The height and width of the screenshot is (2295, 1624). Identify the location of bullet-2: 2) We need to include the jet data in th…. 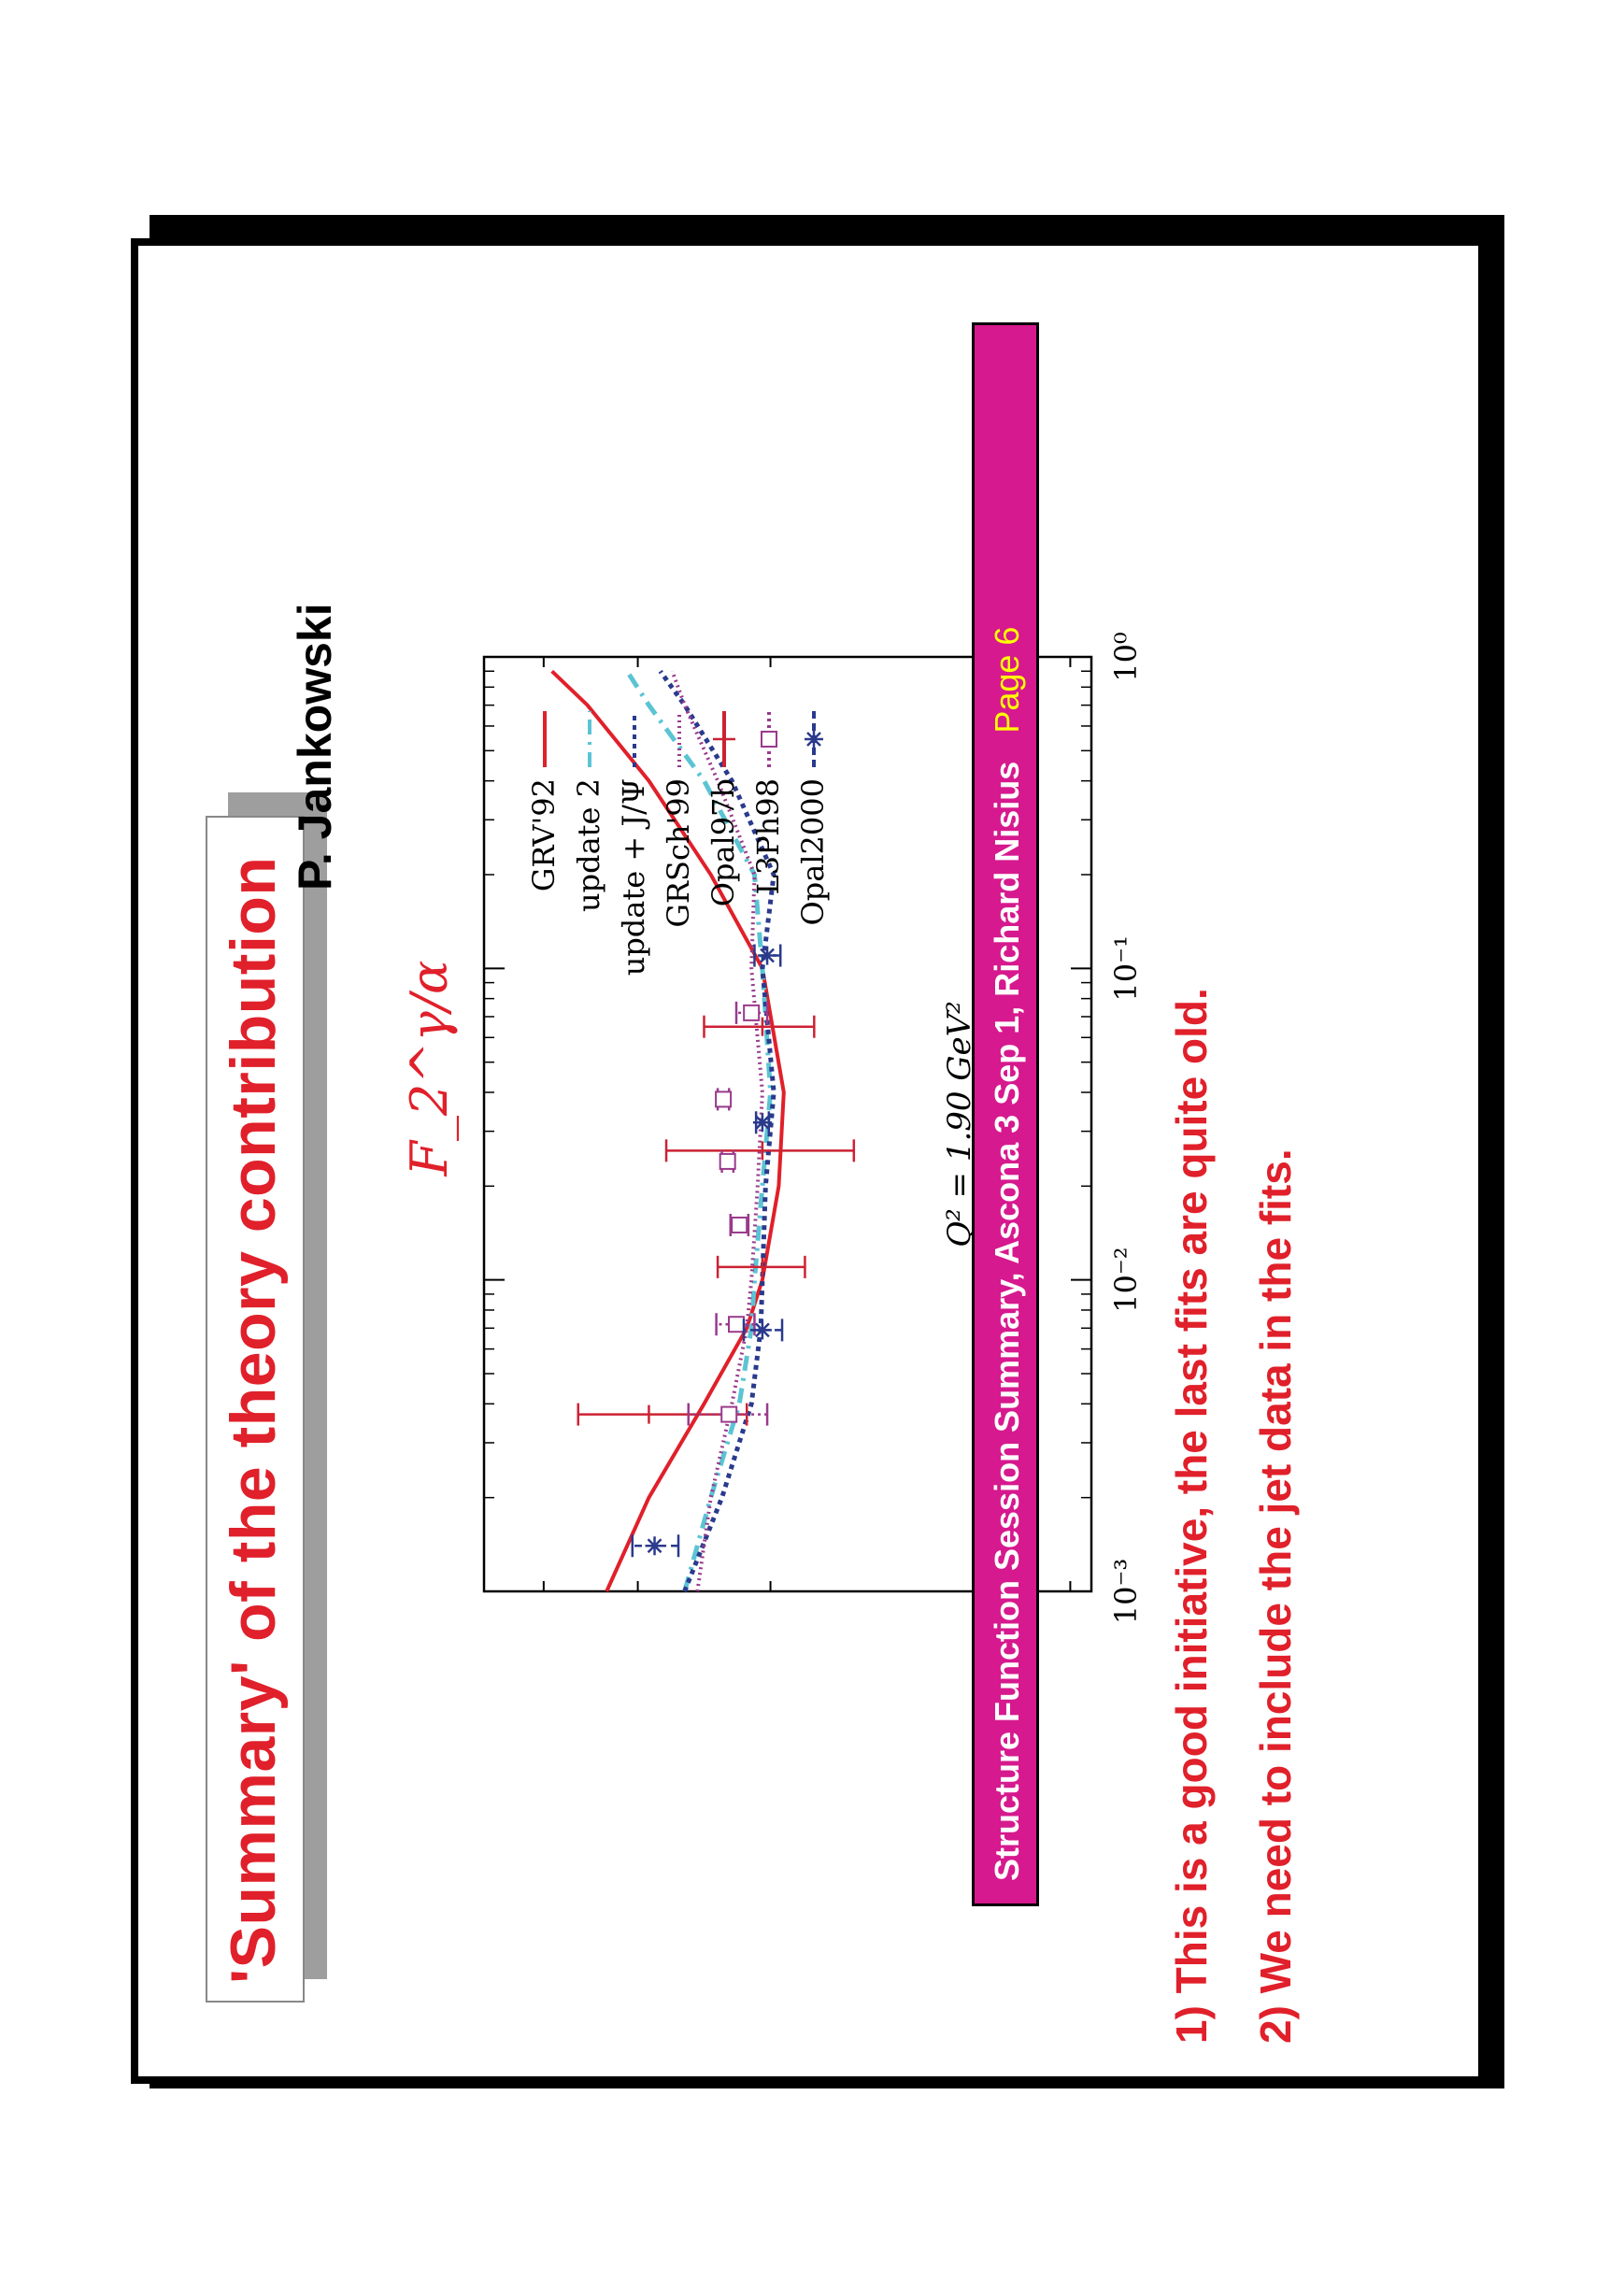
(1275, 1596).